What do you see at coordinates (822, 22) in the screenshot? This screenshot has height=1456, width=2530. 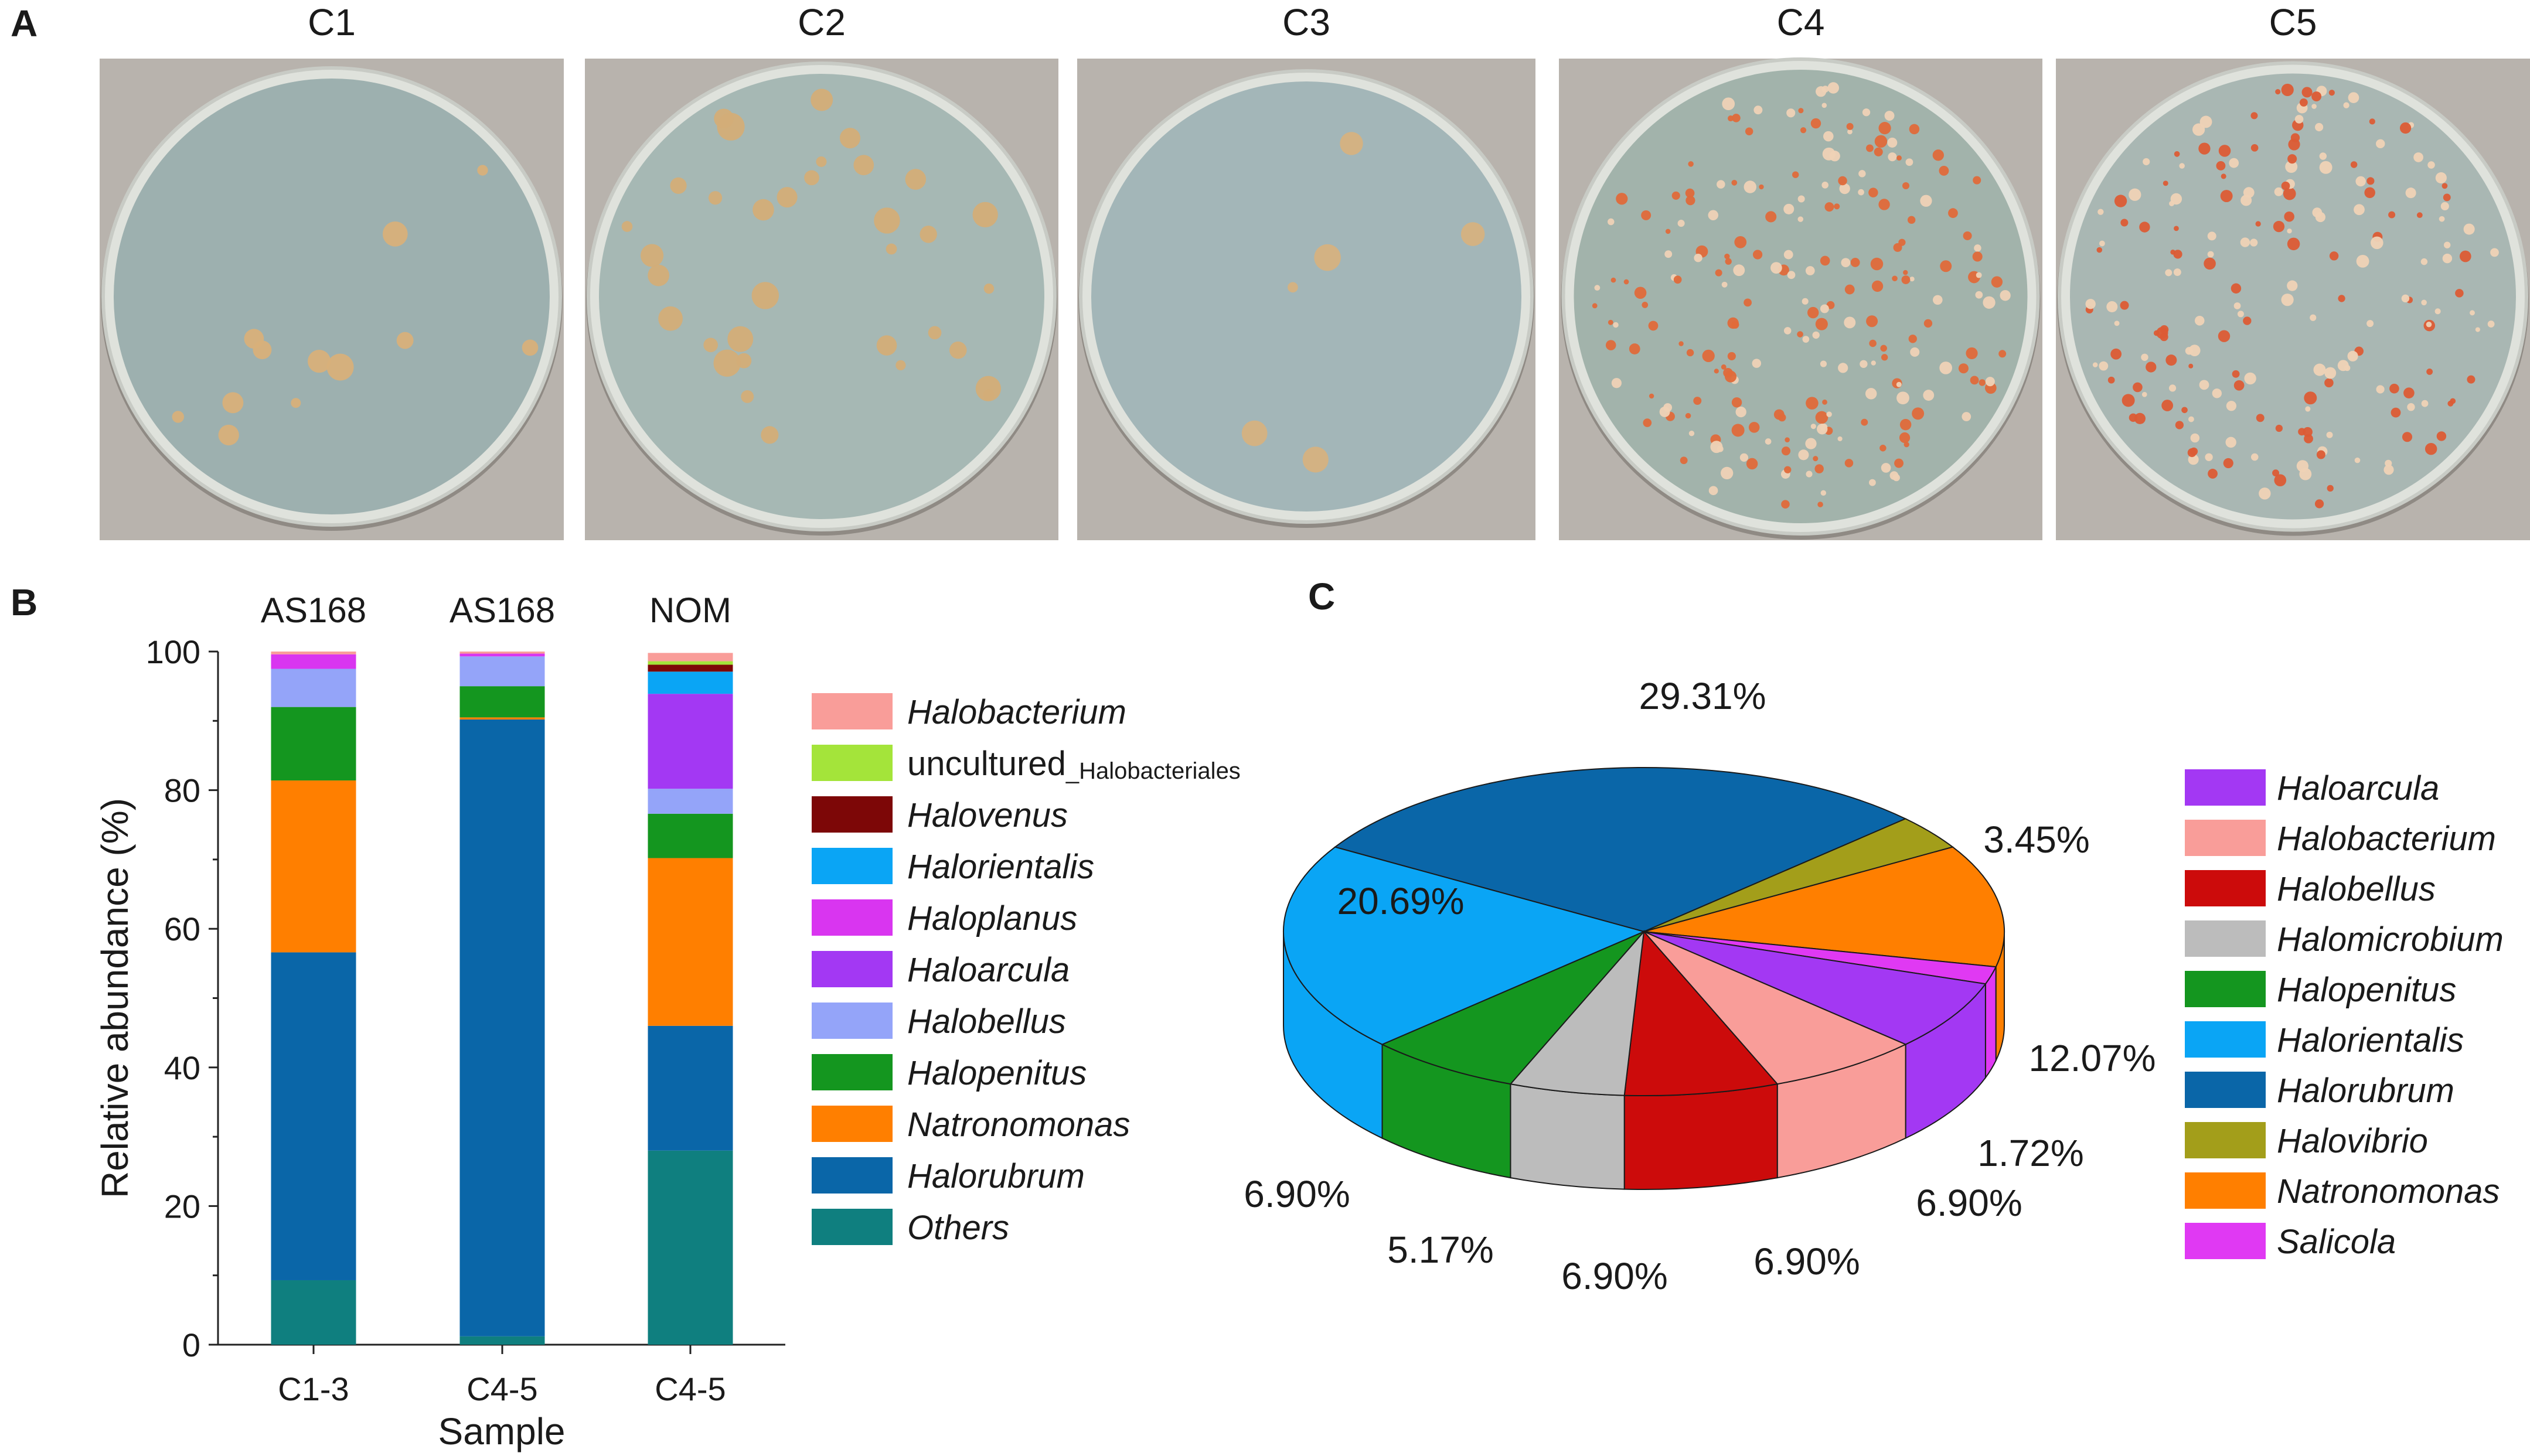 I see `plate-label: C2` at bounding box center [822, 22].